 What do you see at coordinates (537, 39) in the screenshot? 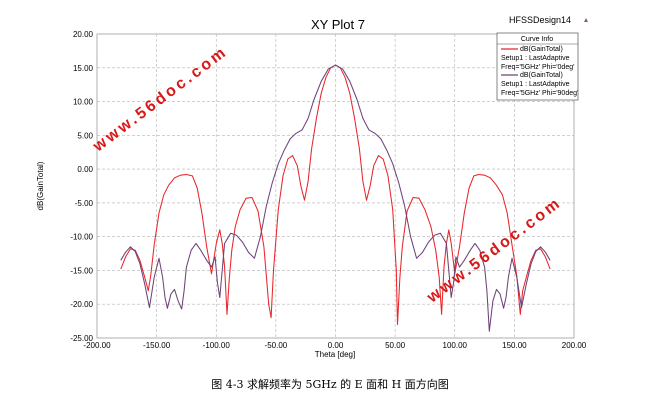
I see `legend-title: Curve Info` at bounding box center [537, 39].